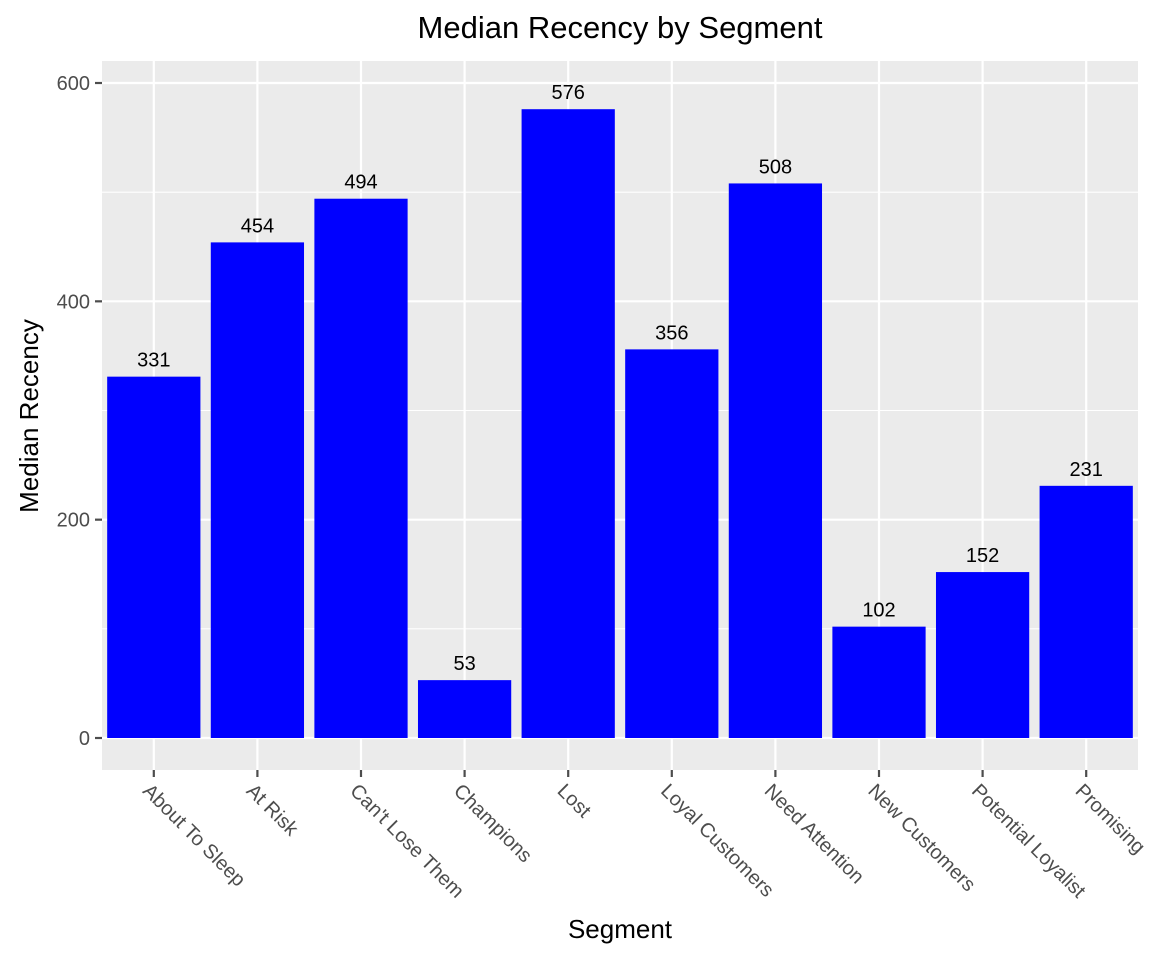 The height and width of the screenshot is (960, 1152). What do you see at coordinates (671, 333) in the screenshot?
I see `data-label: 356` at bounding box center [671, 333].